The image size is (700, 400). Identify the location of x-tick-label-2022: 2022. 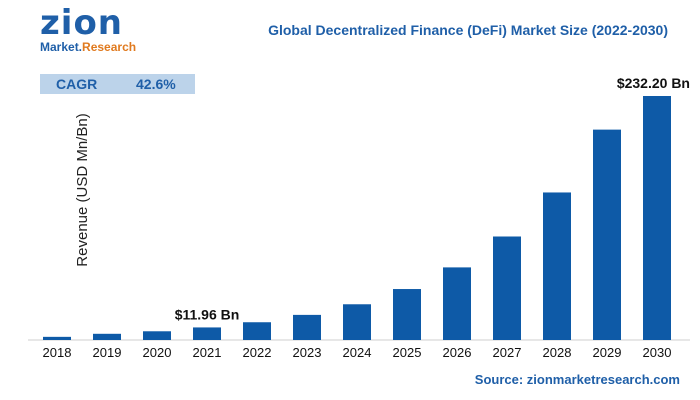
(257, 352).